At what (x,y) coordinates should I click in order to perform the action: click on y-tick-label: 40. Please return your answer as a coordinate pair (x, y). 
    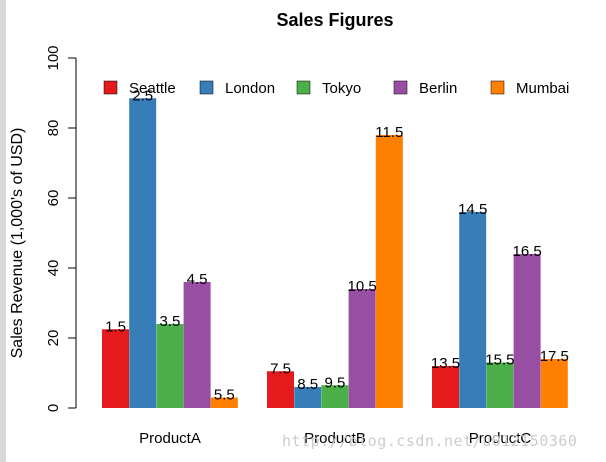
    Looking at the image, I should click on (53, 268).